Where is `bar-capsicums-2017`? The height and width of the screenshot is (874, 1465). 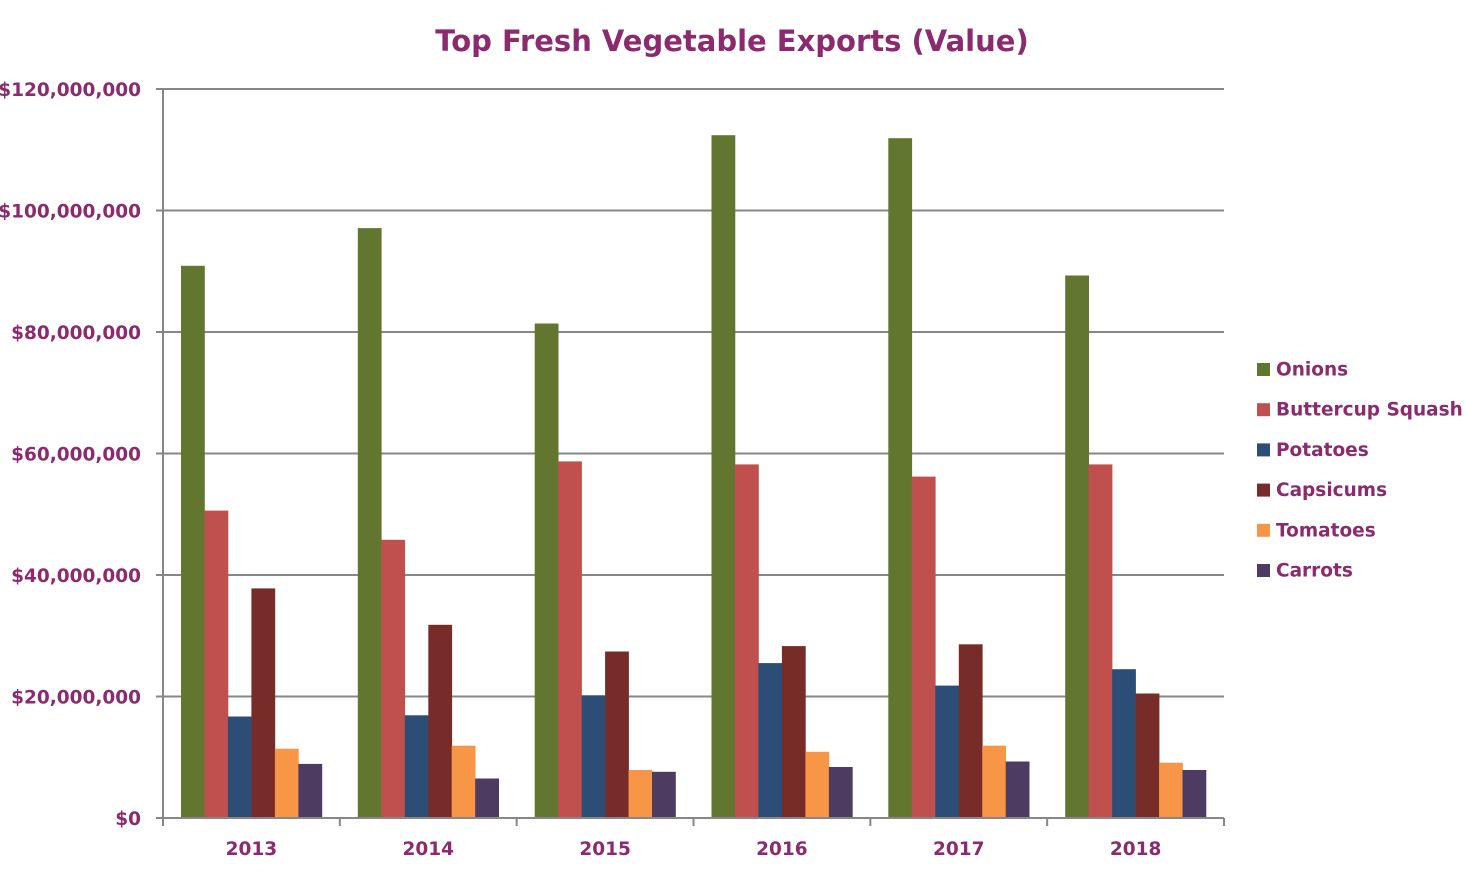
bar-capsicums-2017 is located at coordinates (970, 731).